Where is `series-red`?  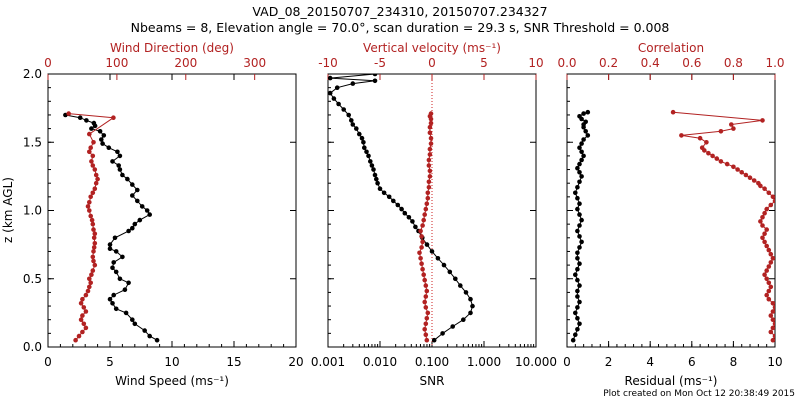 series-red is located at coordinates (425, 227).